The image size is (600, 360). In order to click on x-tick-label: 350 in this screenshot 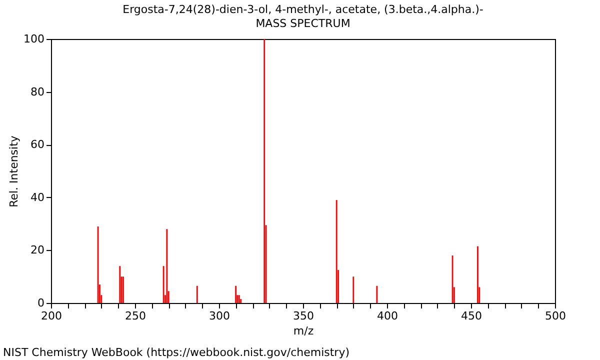, I will do `click(303, 316)`.